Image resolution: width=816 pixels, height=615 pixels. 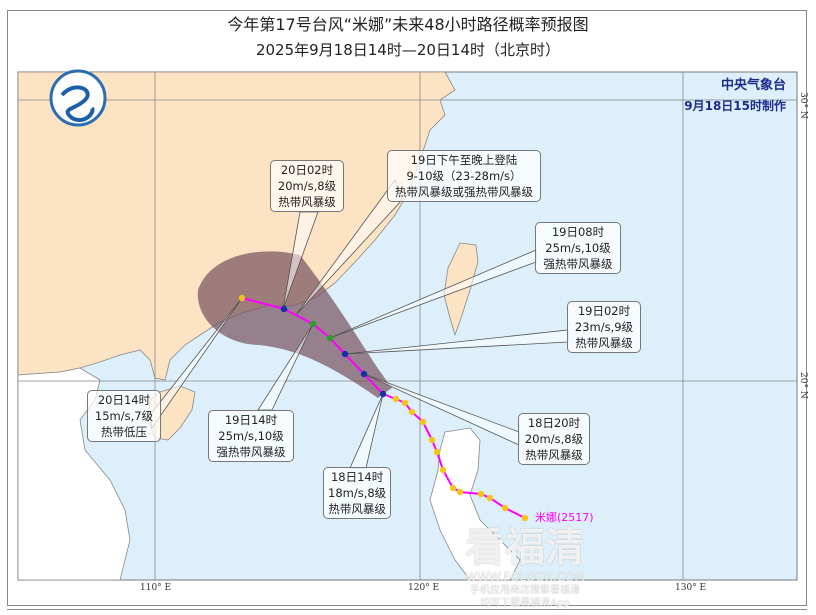 What do you see at coordinates (604, 327) in the screenshot?
I see `label-19d02h: 19日02时 23m/s,9级 热带风暴级` at bounding box center [604, 327].